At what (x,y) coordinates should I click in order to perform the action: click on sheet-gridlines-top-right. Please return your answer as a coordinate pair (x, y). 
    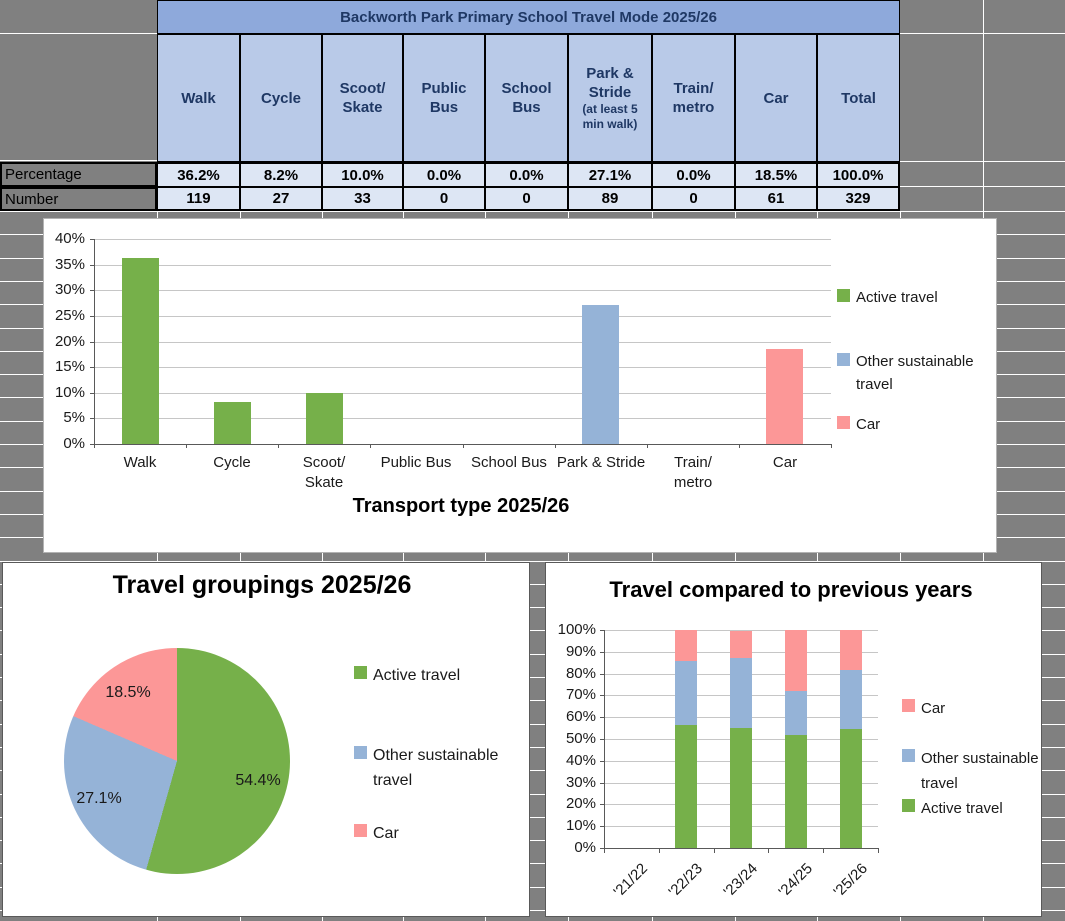
    Looking at the image, I should click on (982, 105).